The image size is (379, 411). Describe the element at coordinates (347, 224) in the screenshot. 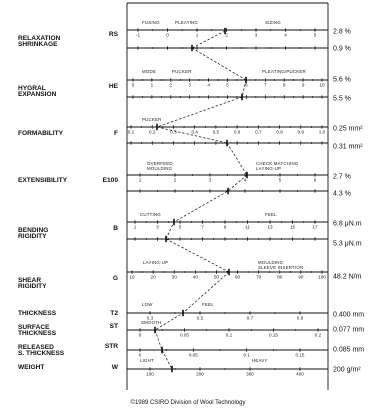

I see `measured-value: 6.8 μN.m` at that location.